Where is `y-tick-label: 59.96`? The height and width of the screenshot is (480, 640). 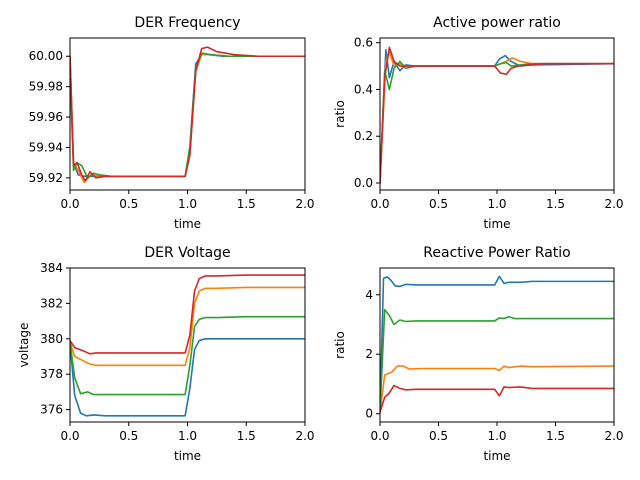 y-tick-label: 59.96 is located at coordinates (46, 117).